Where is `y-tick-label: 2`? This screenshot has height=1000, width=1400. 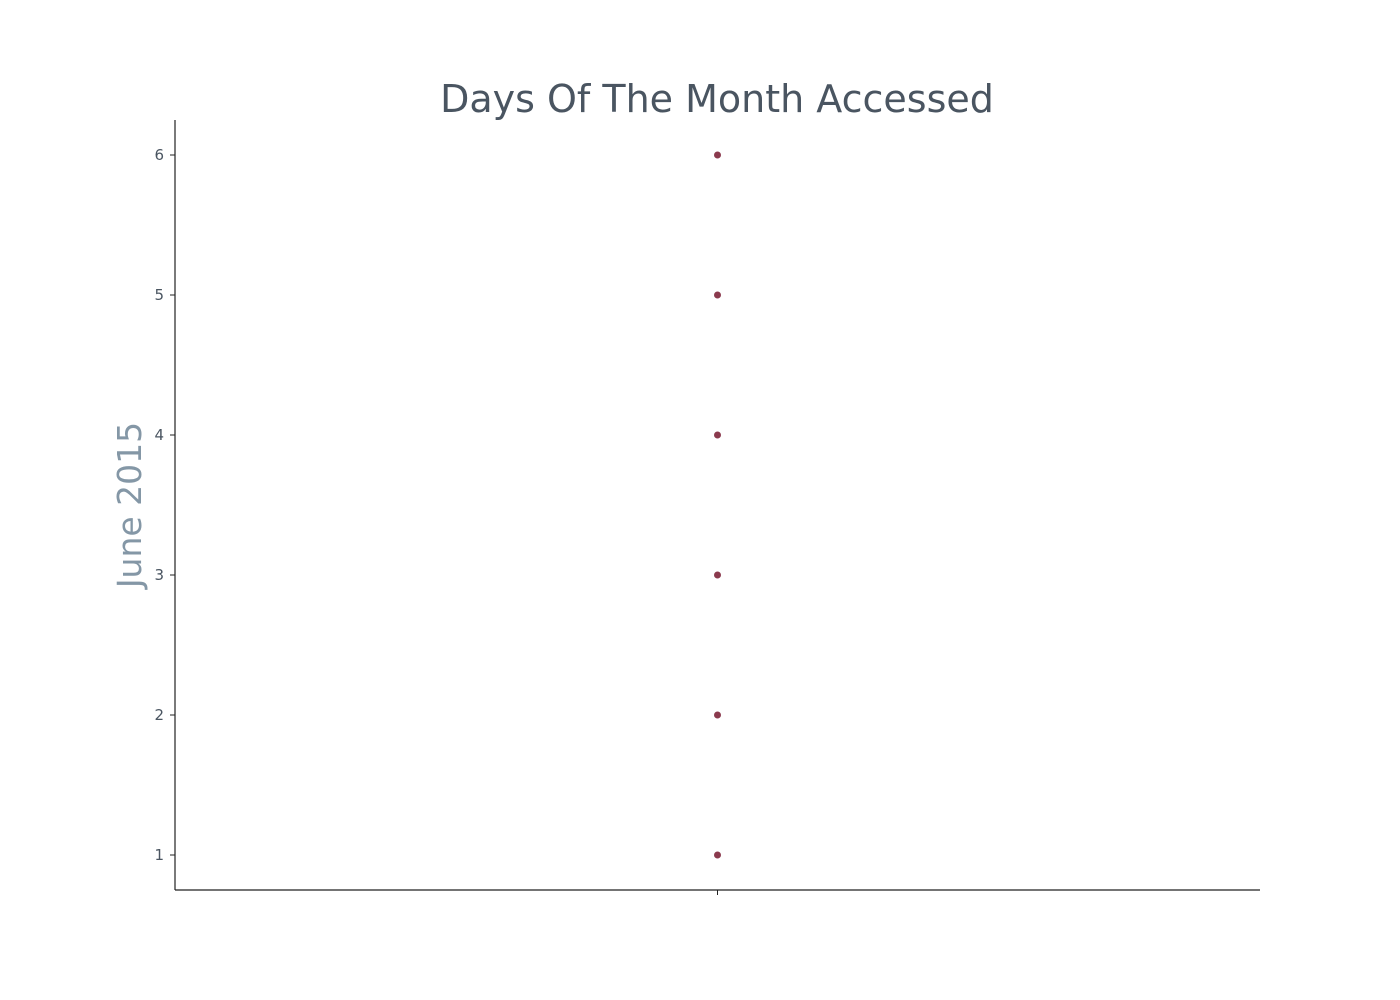
y-tick-label: 2 is located at coordinates (159, 715).